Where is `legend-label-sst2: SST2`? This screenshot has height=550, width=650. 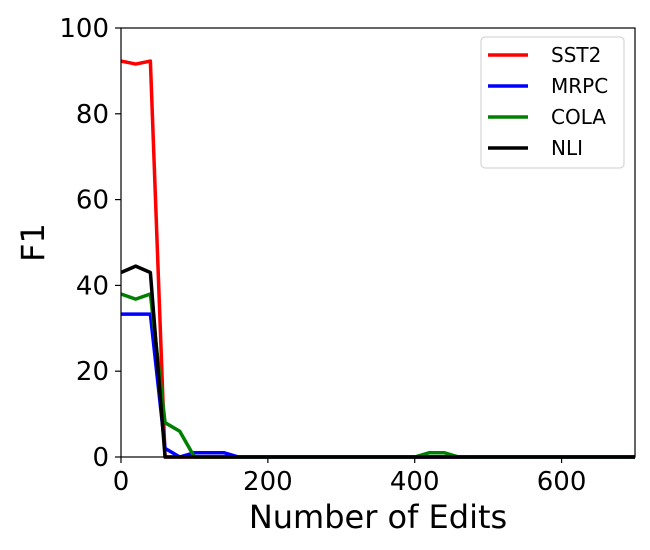 legend-label-sst2: SST2 is located at coordinates (576, 55).